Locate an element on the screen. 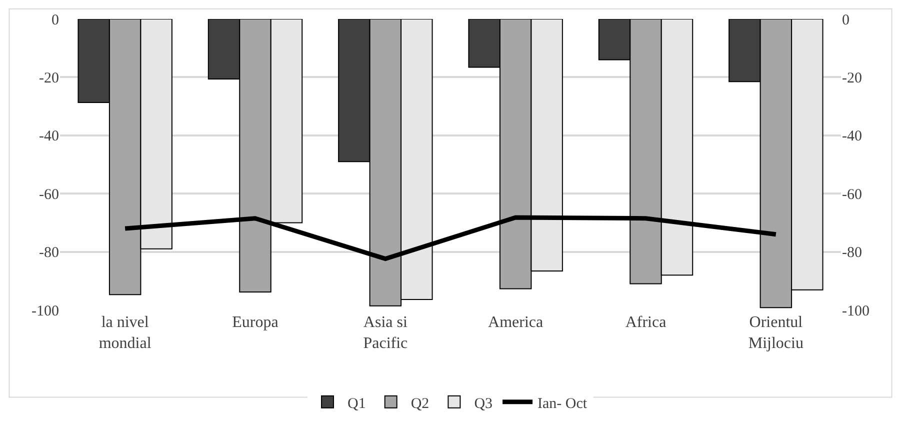  y-tick-label: -100 is located at coordinates (45, 311).